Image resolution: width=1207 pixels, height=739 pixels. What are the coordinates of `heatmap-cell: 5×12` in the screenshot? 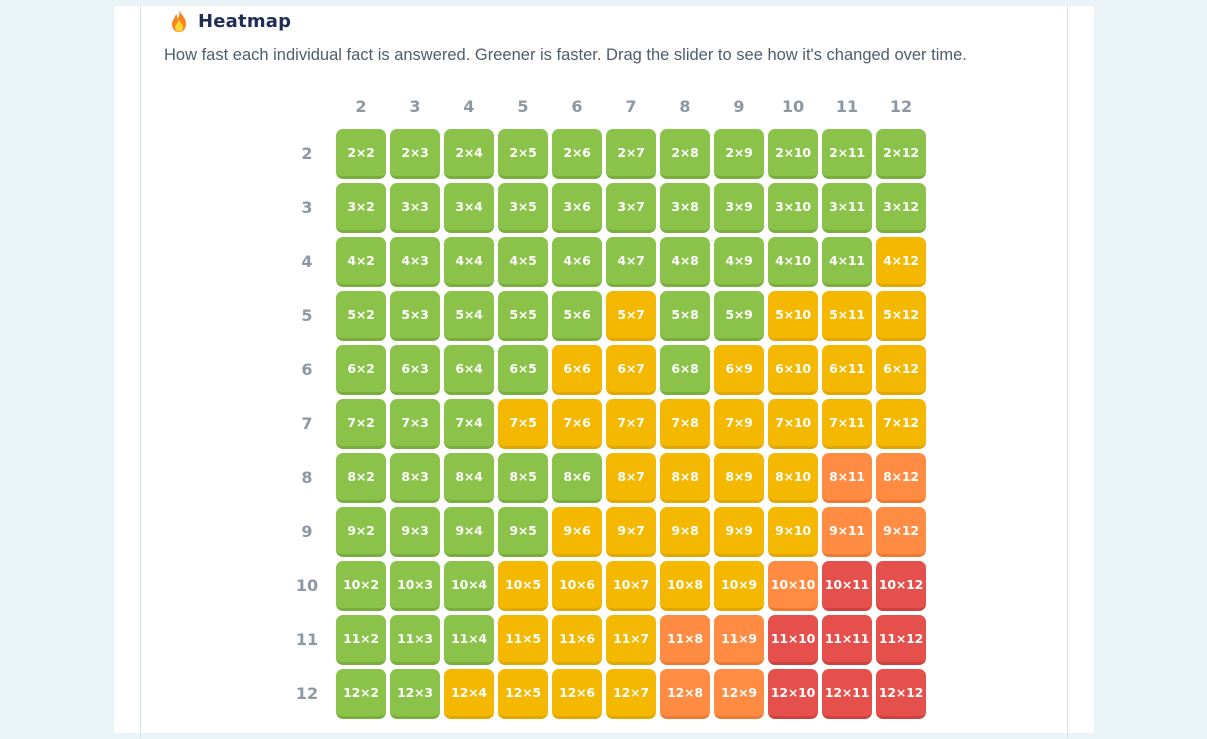 It's located at (901, 316).